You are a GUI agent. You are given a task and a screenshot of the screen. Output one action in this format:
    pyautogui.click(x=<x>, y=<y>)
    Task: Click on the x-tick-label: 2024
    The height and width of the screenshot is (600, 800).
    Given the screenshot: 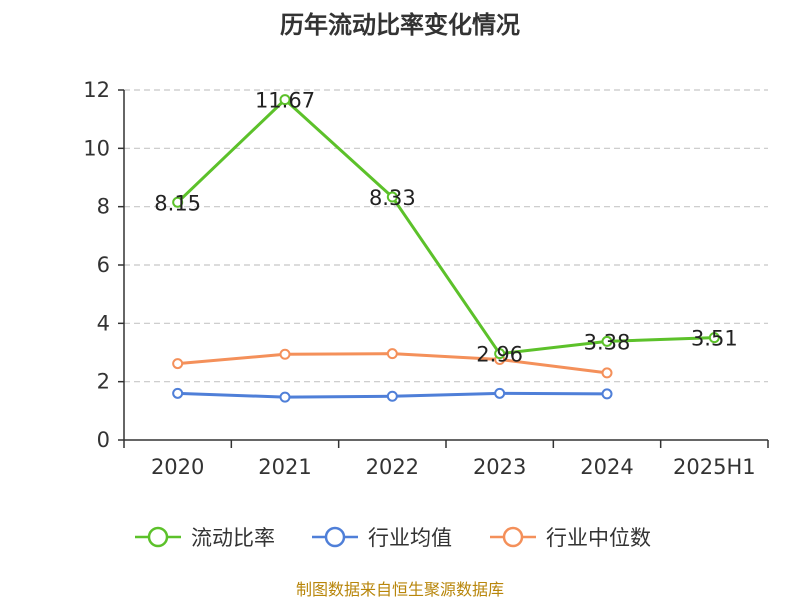 What is the action you would take?
    pyautogui.click(x=606, y=467)
    